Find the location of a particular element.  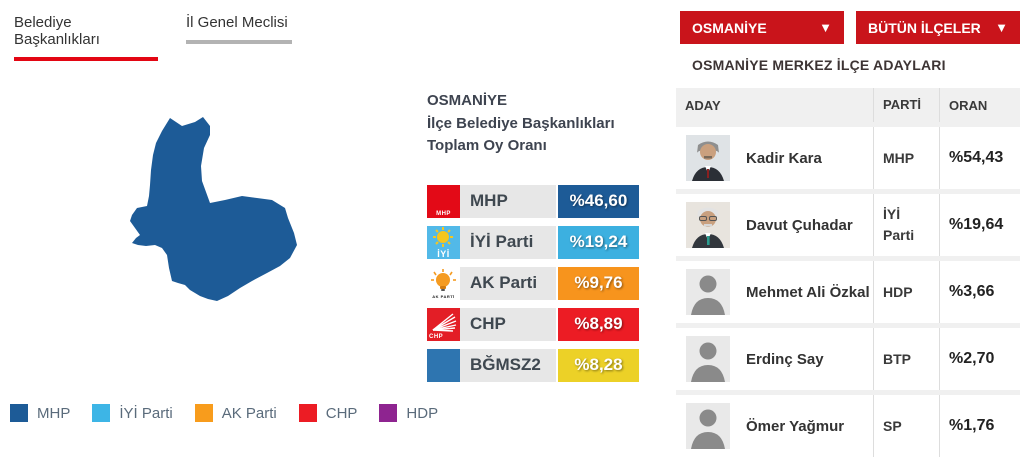

candidate-vote-percent: %2,70 is located at coordinates (979, 359).